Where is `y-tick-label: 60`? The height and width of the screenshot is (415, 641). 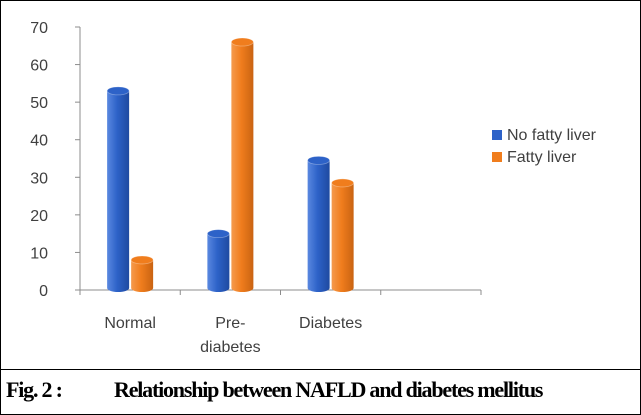
y-tick-label: 60 is located at coordinates (39, 66).